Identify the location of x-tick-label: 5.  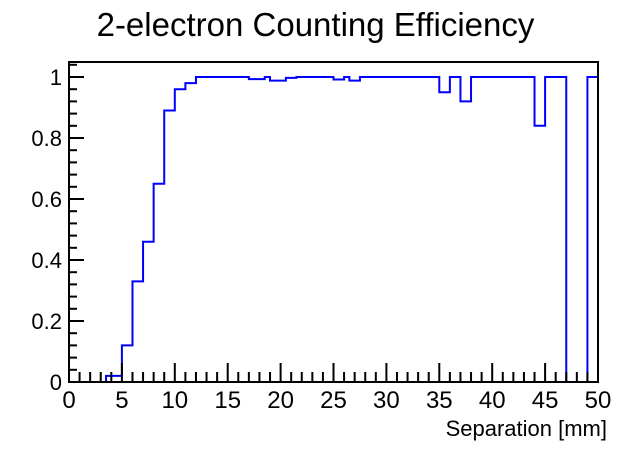
(121, 400).